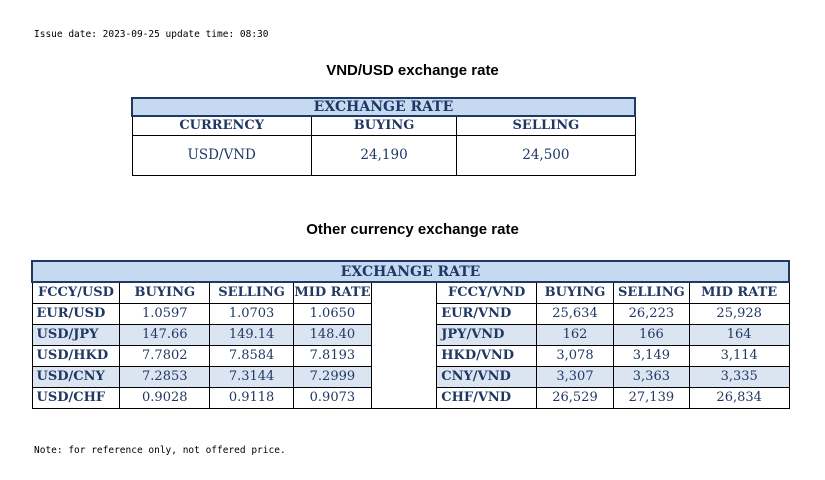 The height and width of the screenshot is (480, 825). I want to click on pair-cell: USD/JPY, so click(76, 334).